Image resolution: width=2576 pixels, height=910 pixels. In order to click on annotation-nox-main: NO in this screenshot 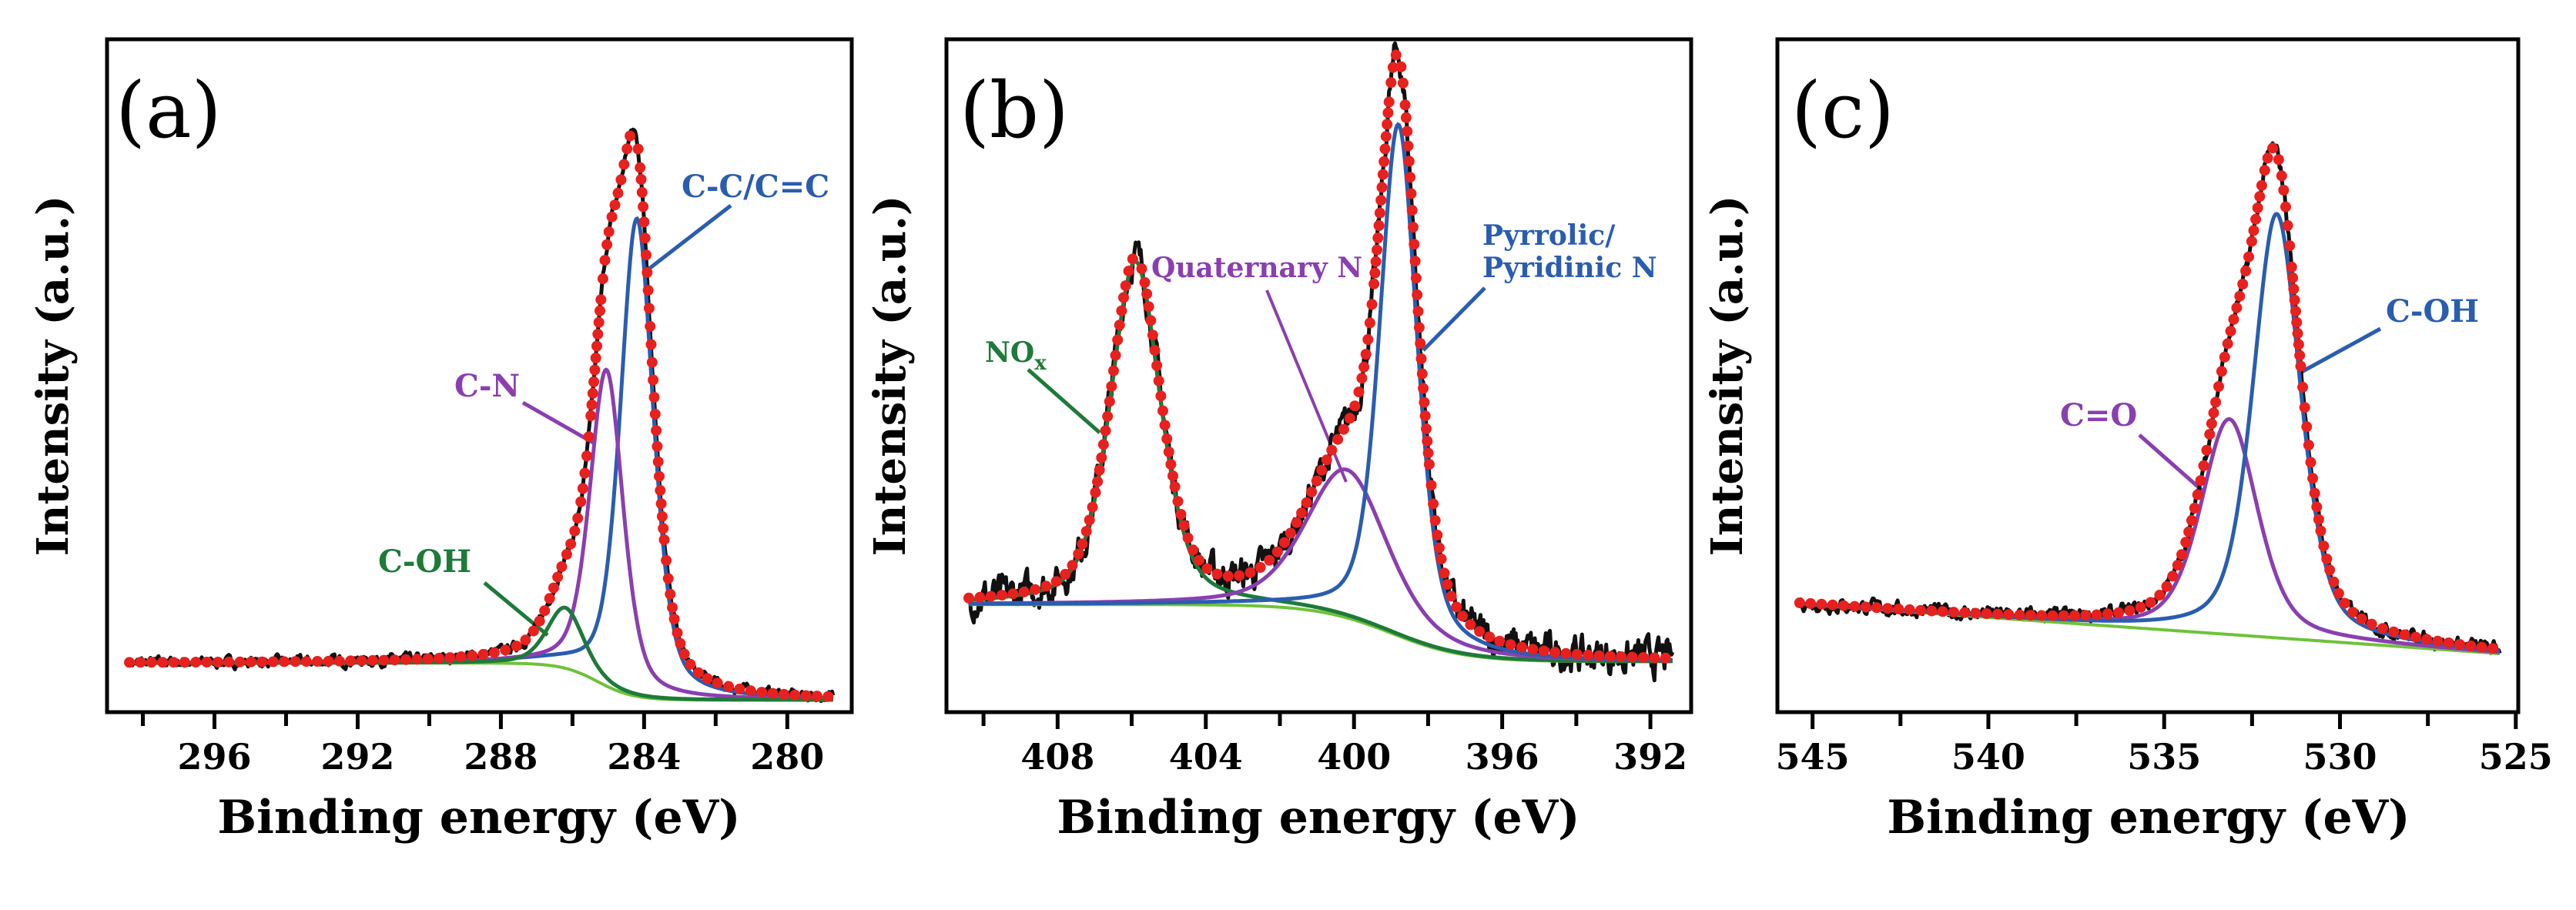, I will do `click(1010, 352)`.